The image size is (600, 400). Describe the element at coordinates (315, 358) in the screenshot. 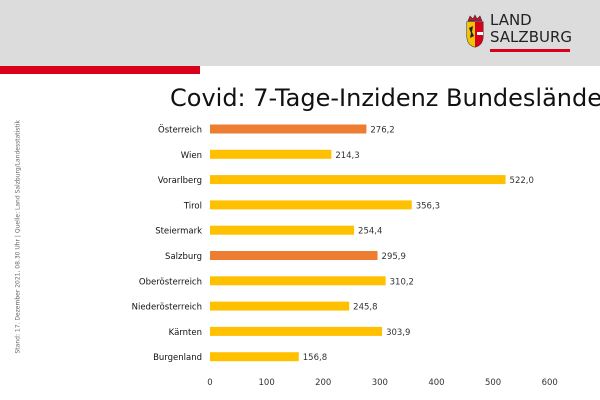

I see `value-label-burgenland: 156,8` at that location.